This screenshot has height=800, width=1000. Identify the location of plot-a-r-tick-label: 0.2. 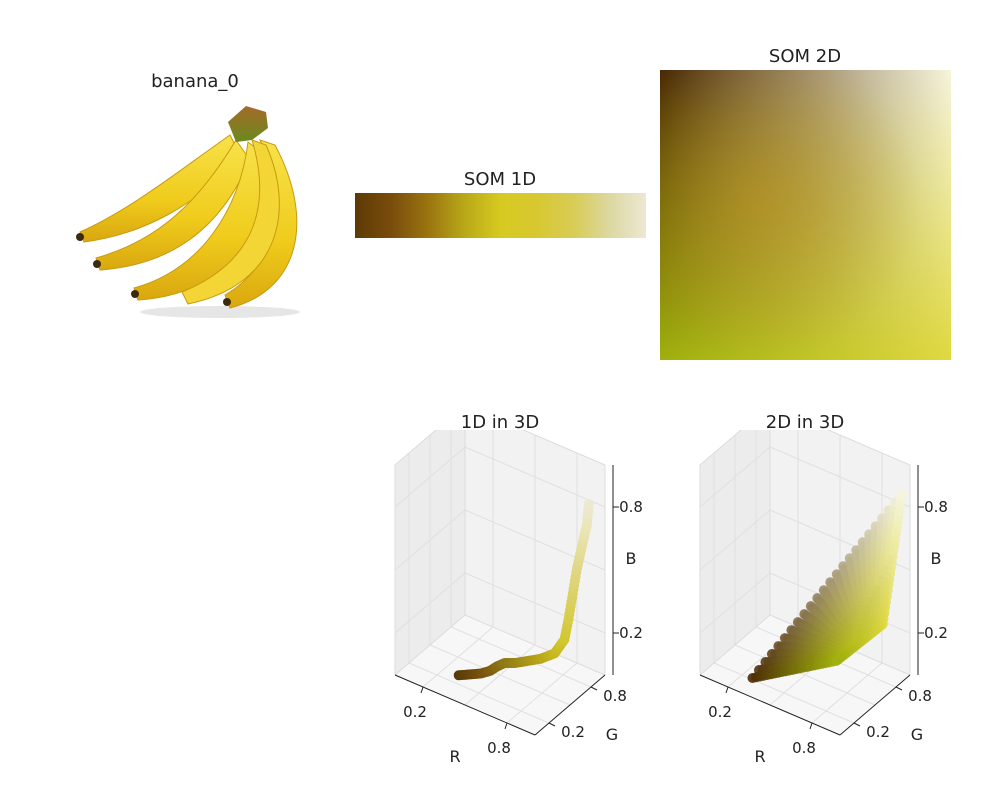
(415, 712).